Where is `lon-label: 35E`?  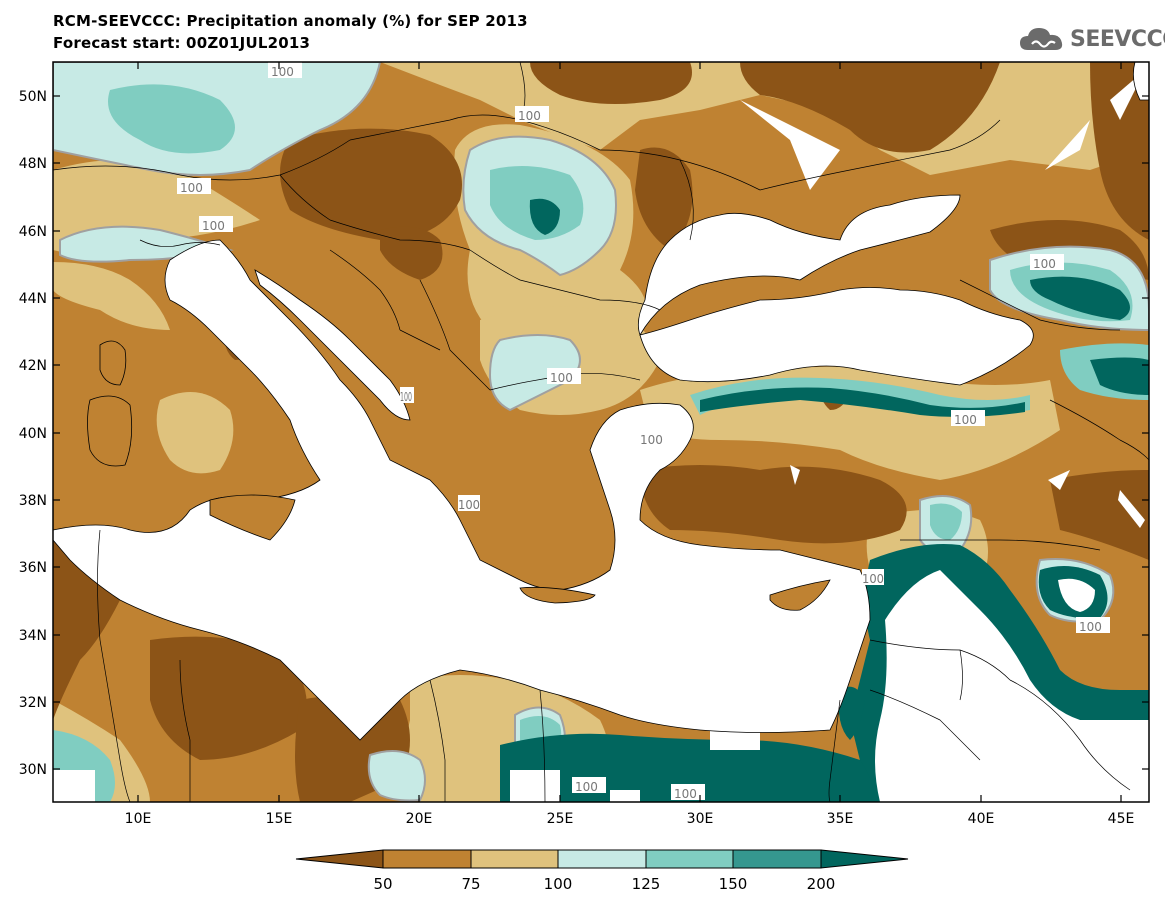
lon-label: 35E is located at coordinates (840, 819).